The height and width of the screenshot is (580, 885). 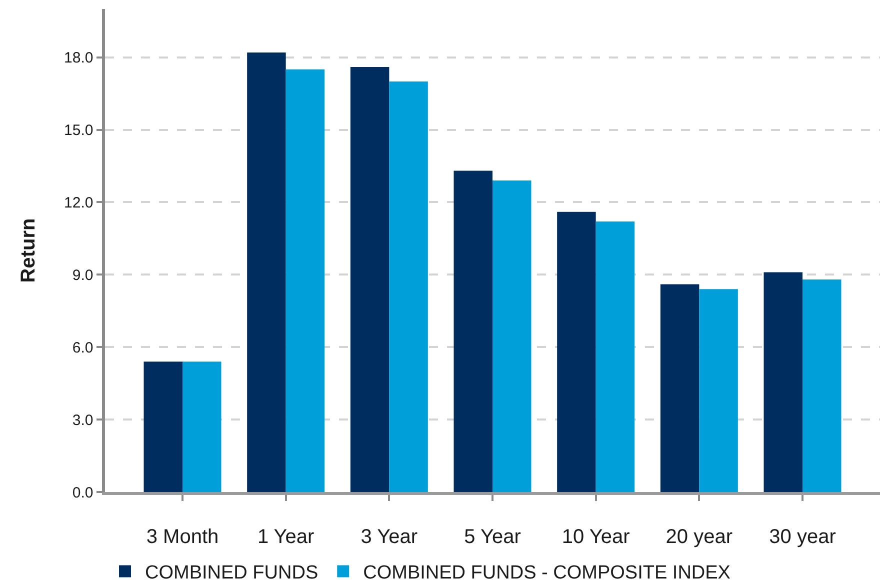 What do you see at coordinates (29, 250) in the screenshot?
I see `y-axis-title: Return` at bounding box center [29, 250].